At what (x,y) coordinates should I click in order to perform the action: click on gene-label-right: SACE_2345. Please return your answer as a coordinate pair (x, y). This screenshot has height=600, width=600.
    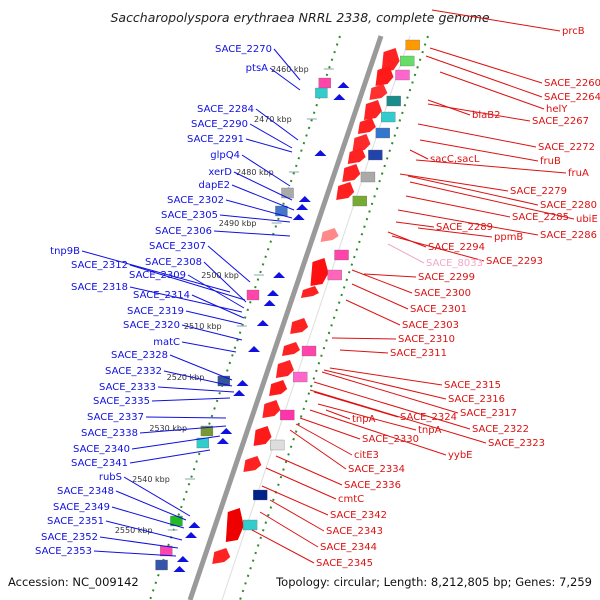
    Looking at the image, I should click on (344, 563).